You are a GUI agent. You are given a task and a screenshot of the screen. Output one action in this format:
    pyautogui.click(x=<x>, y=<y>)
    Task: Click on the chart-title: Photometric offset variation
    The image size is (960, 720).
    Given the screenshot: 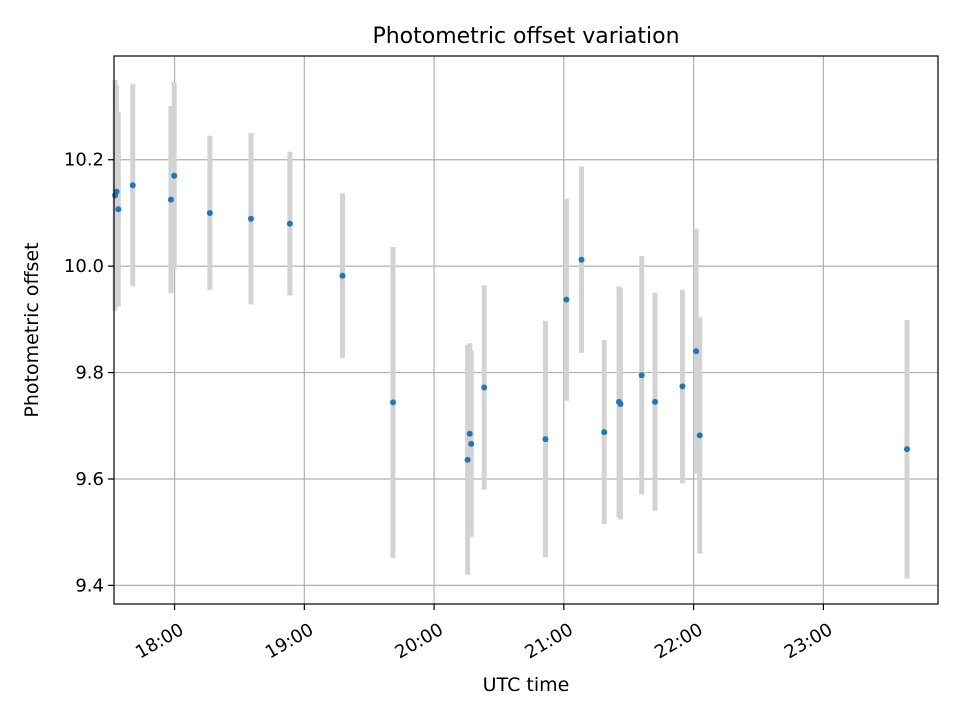 What is the action you would take?
    pyautogui.click(x=525, y=36)
    